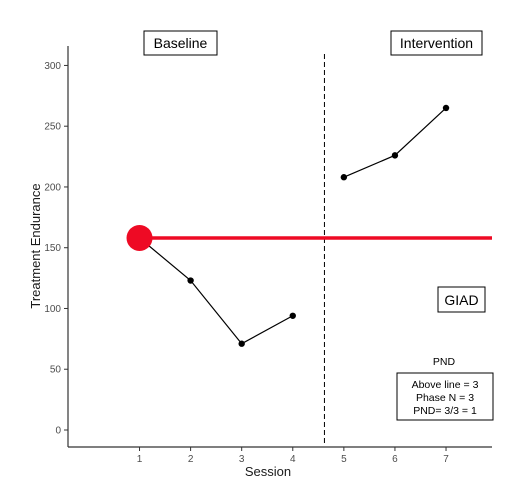 The height and width of the screenshot is (501, 528). Describe the element at coordinates (395, 459) in the screenshot. I see `x-tick-label: 6` at that location.